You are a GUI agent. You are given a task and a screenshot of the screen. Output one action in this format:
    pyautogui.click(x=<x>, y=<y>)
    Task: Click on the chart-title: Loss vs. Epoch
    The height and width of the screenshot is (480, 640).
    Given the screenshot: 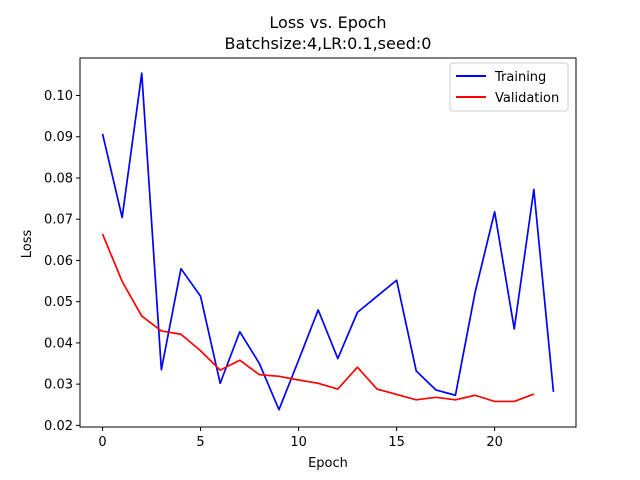 What is the action you would take?
    pyautogui.click(x=327, y=22)
    